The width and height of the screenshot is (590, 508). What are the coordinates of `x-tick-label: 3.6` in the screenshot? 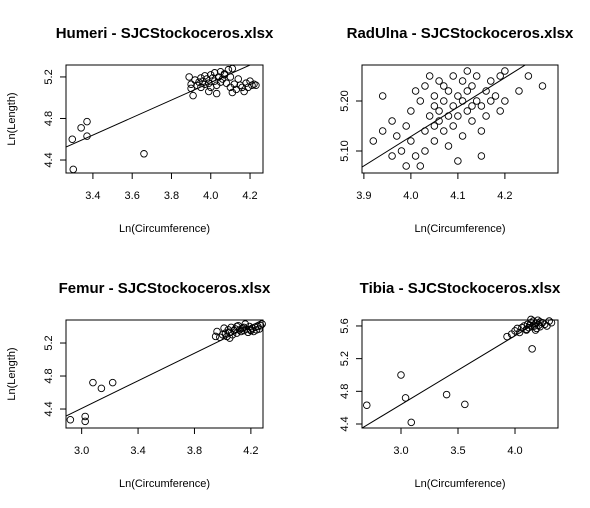 It's located at (132, 196).